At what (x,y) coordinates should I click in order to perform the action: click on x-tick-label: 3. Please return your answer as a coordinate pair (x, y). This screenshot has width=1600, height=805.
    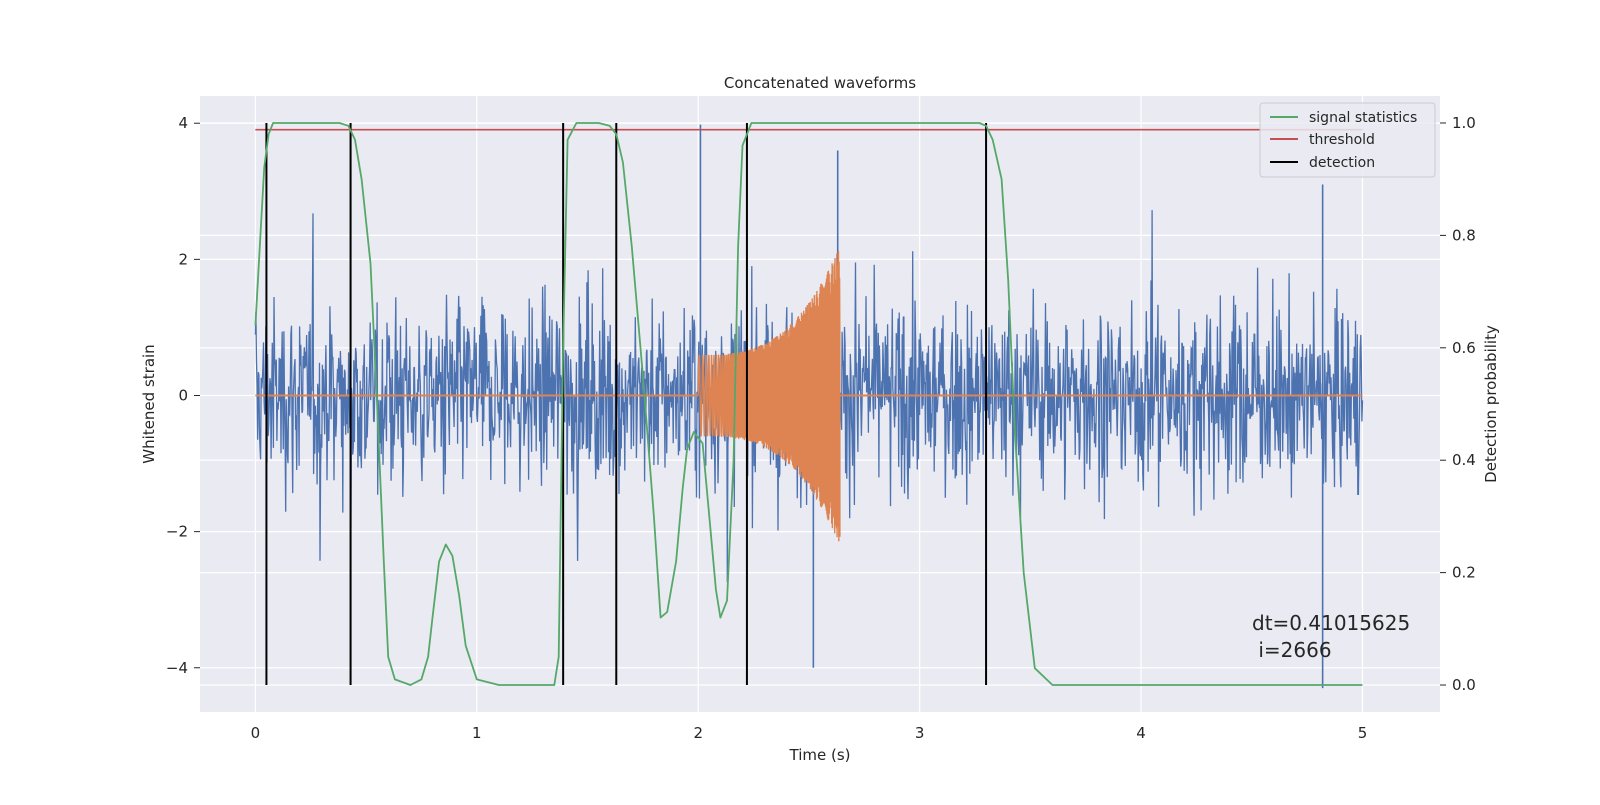
    Looking at the image, I should click on (920, 733).